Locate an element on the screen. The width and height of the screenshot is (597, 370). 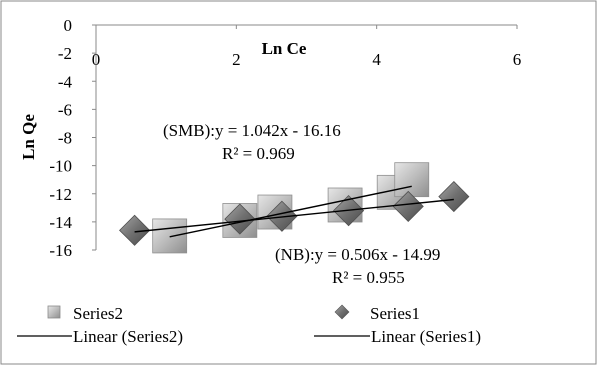
legend-linear-series1-label: Linear (Series1) is located at coordinates (426, 336).